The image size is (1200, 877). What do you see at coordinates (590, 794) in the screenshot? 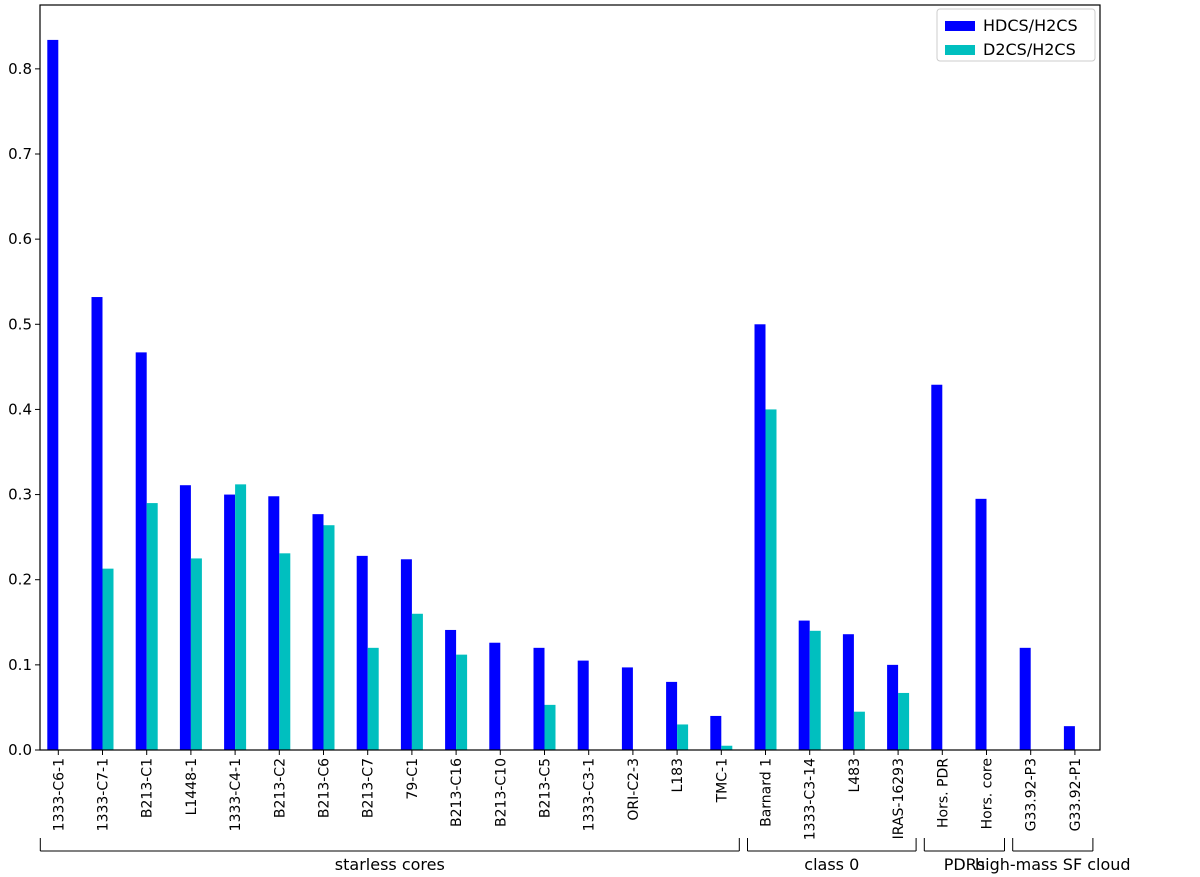
I see `x-tick-label-12: 1333-C3-1` at bounding box center [590, 794].